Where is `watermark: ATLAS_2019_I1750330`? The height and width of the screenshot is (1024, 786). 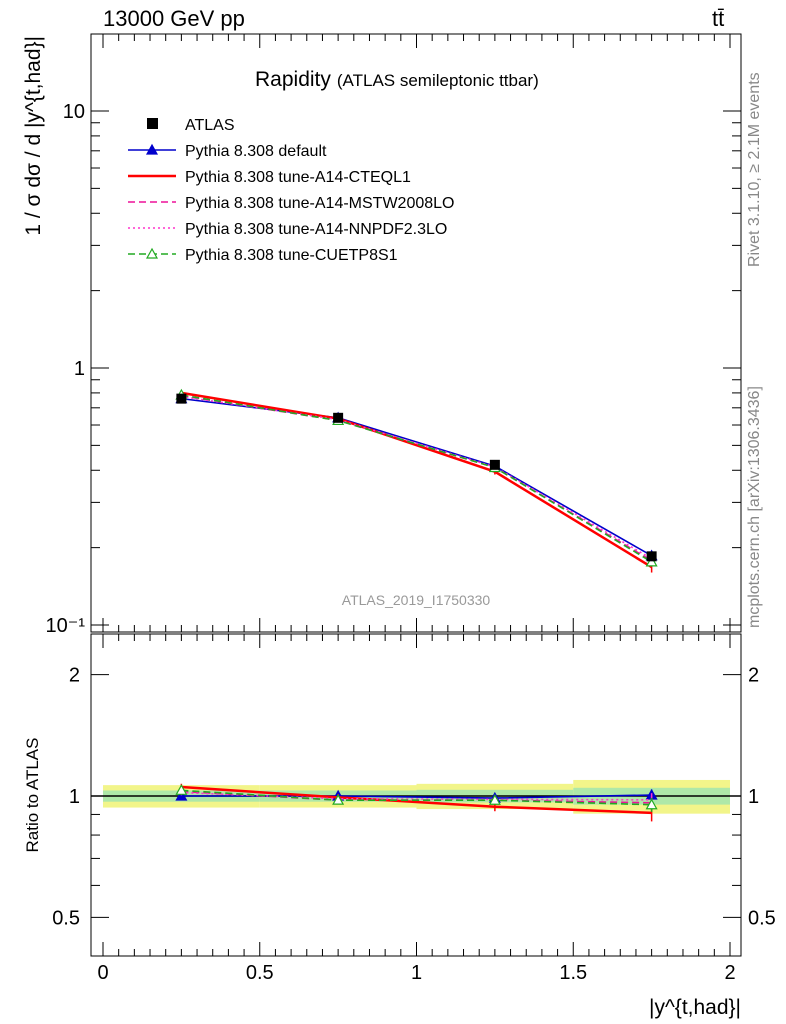
watermark: ATLAS_2019_I1750330 is located at coordinates (416, 600).